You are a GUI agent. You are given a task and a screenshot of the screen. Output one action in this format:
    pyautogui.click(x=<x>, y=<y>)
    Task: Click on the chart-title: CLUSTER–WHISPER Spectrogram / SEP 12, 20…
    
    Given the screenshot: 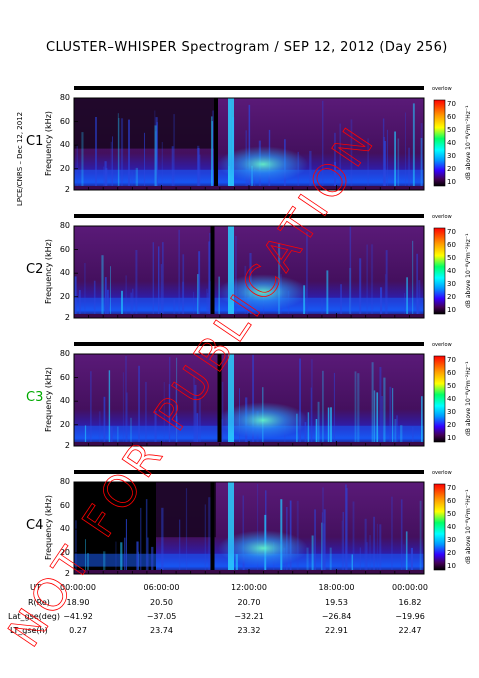 What is the action you would take?
    pyautogui.click(x=247, y=47)
    